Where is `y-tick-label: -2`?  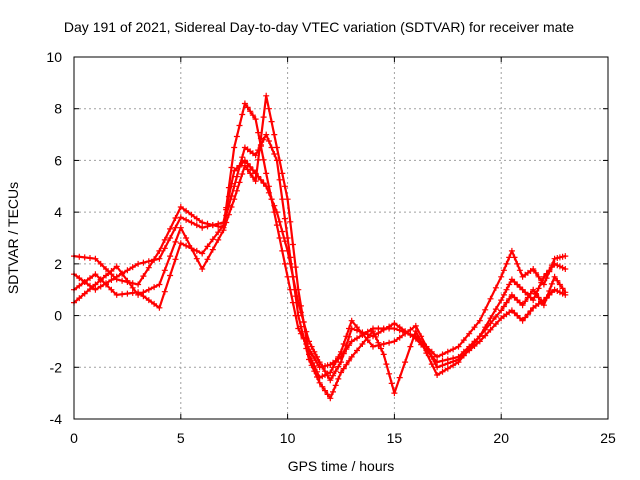
y-tick-label: -2 is located at coordinates (56, 367).